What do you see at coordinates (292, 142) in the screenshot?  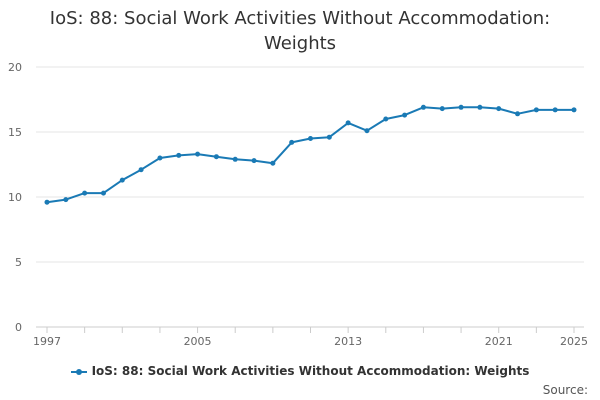 I see `data-point-2010` at bounding box center [292, 142].